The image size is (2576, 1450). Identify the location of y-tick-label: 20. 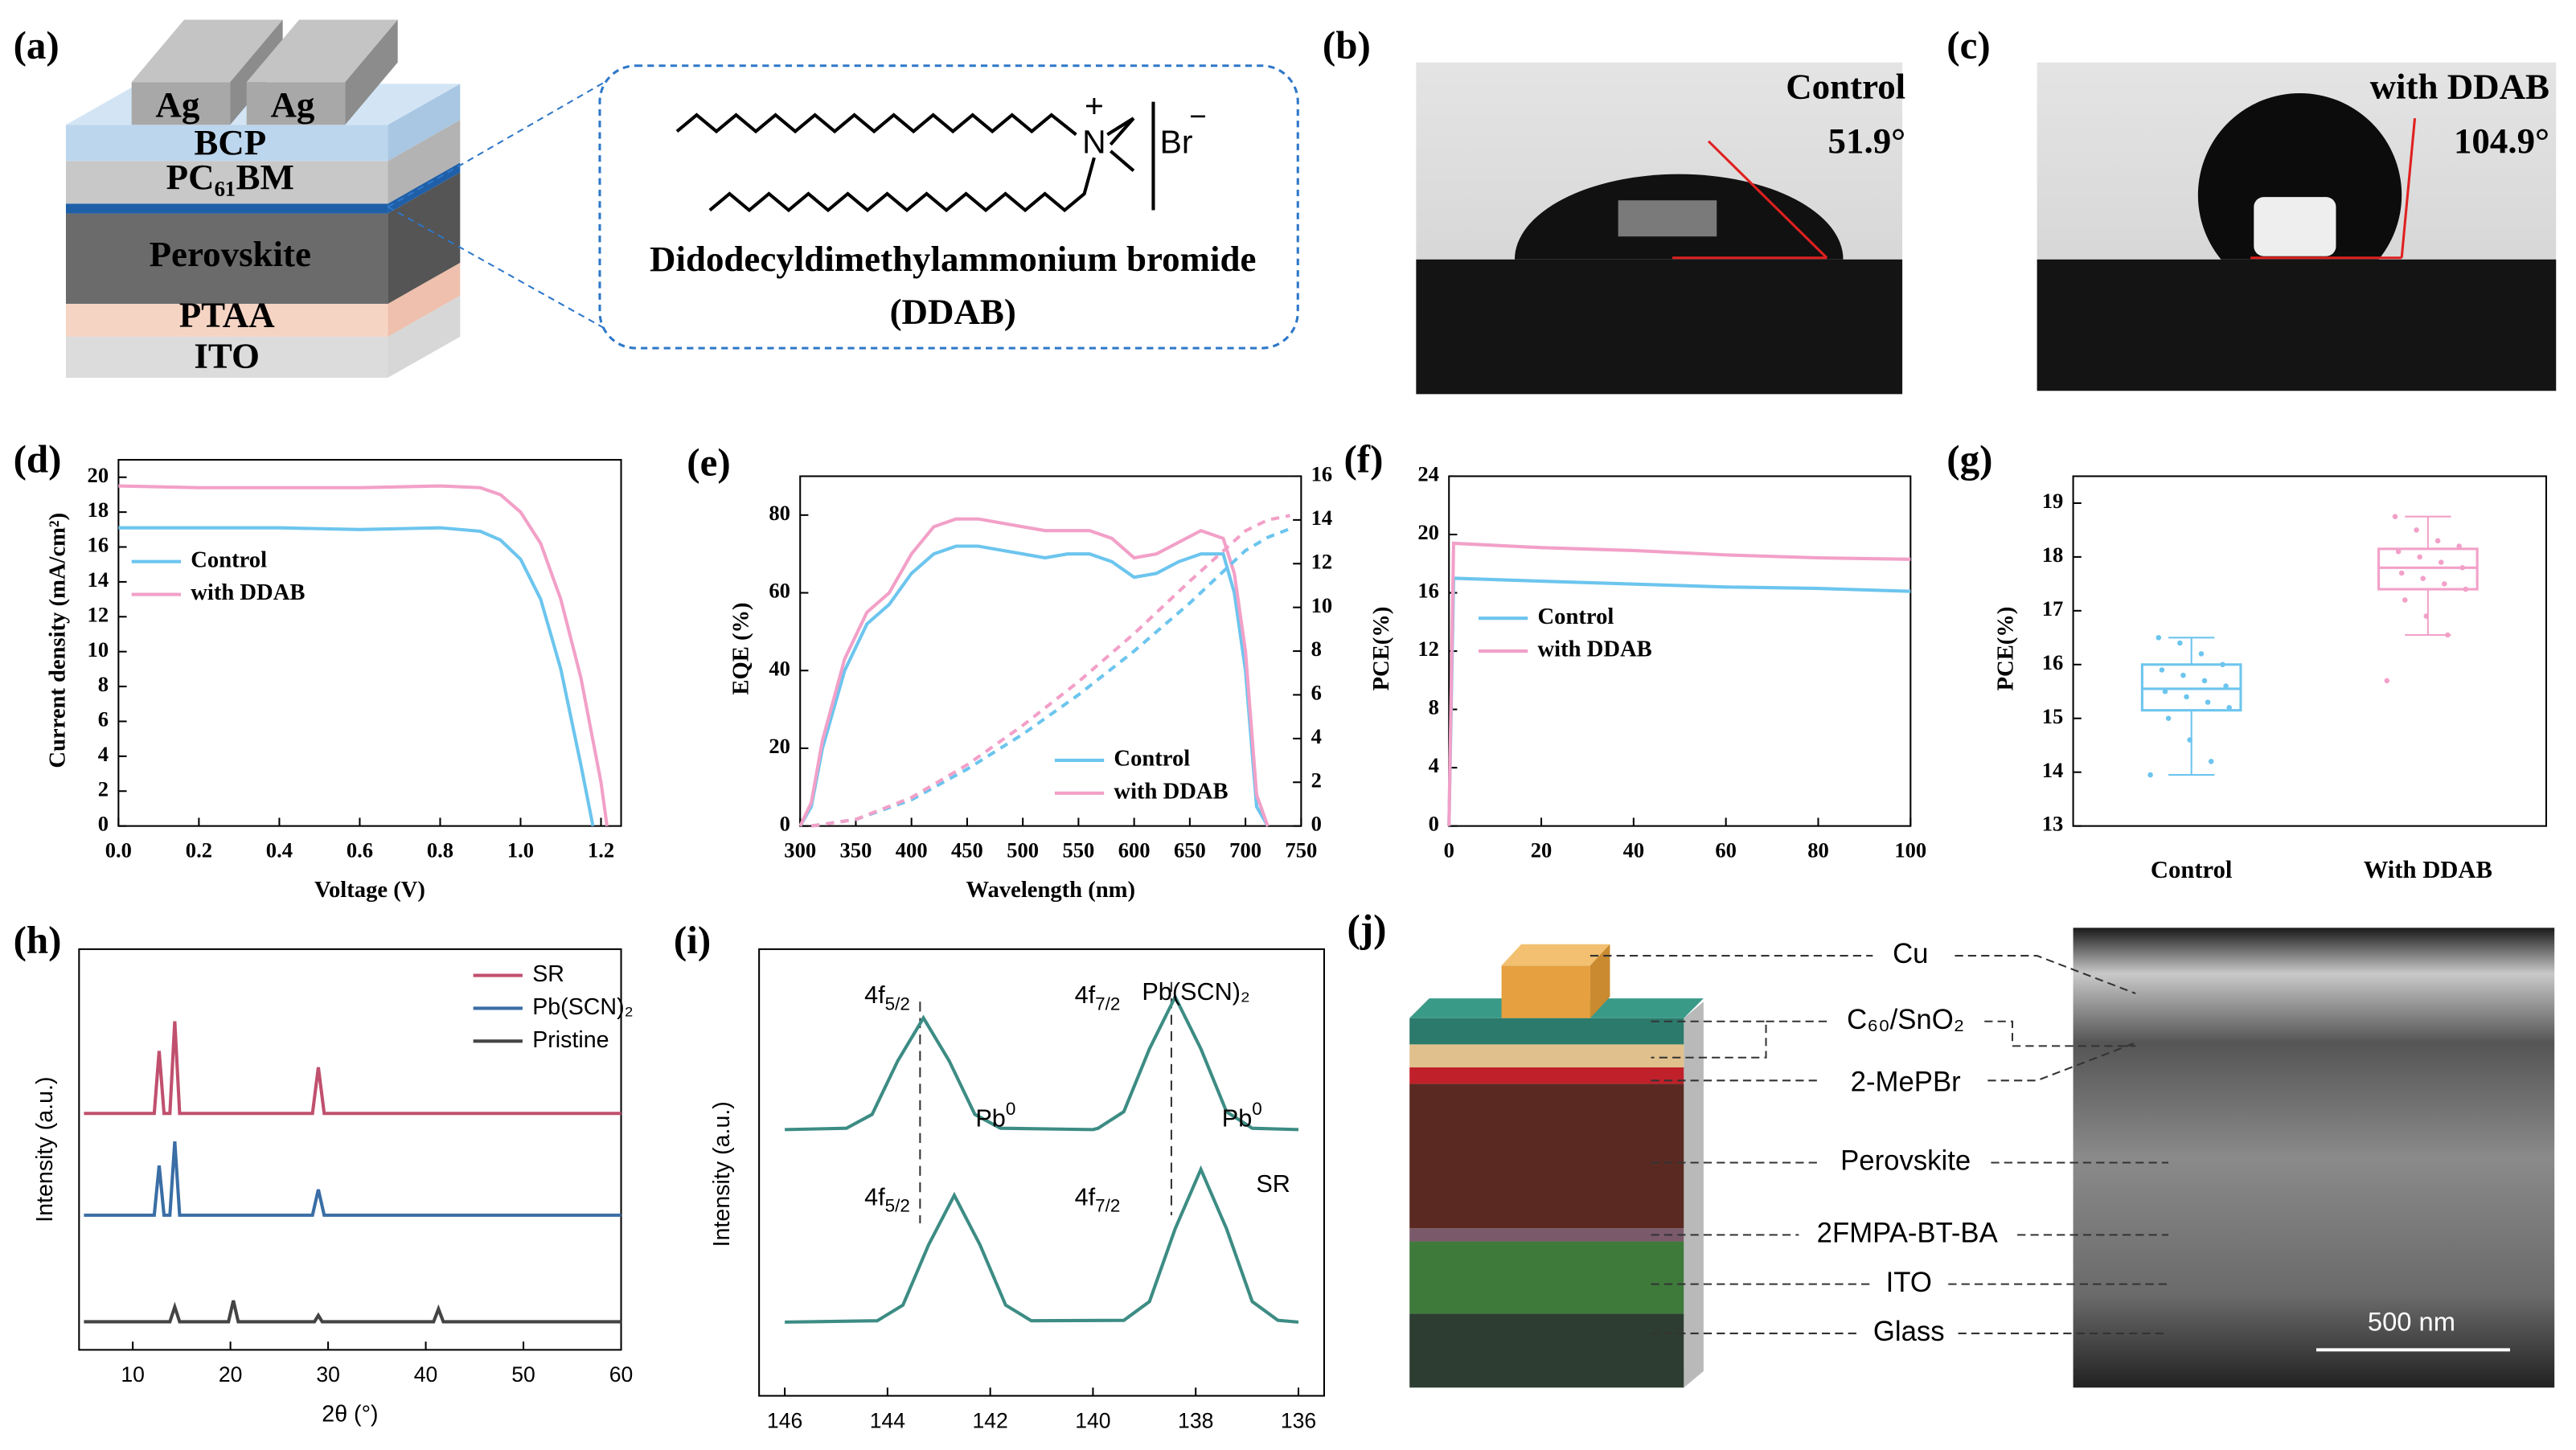
(779, 746).